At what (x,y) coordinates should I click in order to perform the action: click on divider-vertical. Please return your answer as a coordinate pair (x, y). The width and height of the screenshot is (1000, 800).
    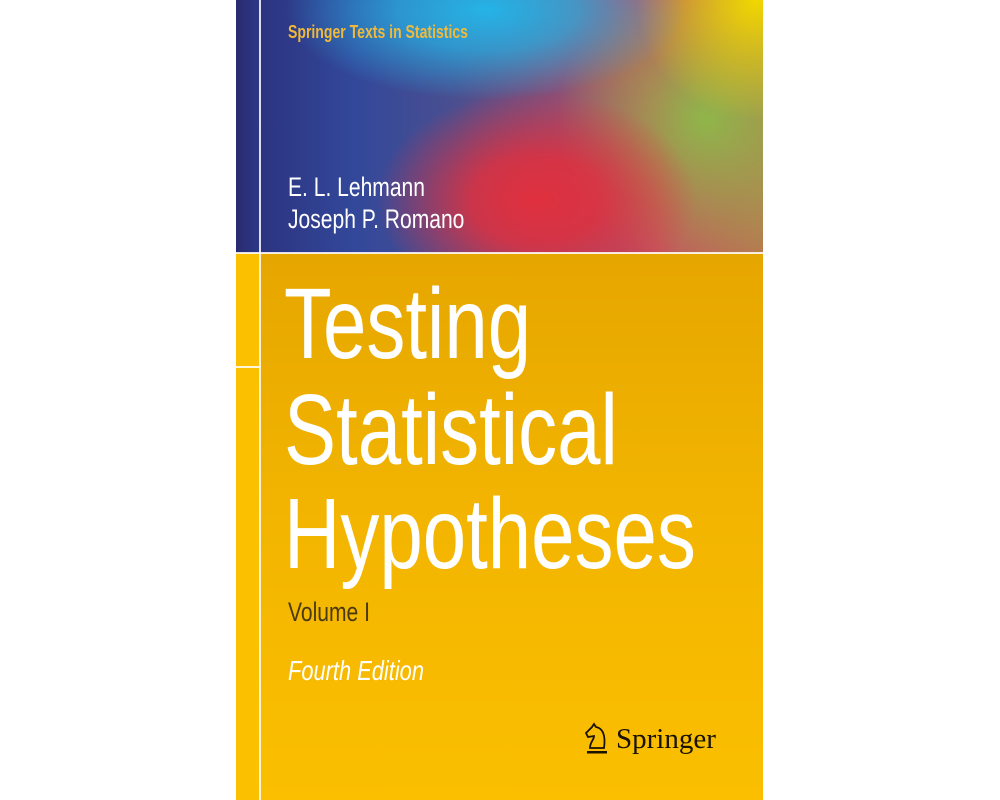
    Looking at the image, I should click on (260, 400).